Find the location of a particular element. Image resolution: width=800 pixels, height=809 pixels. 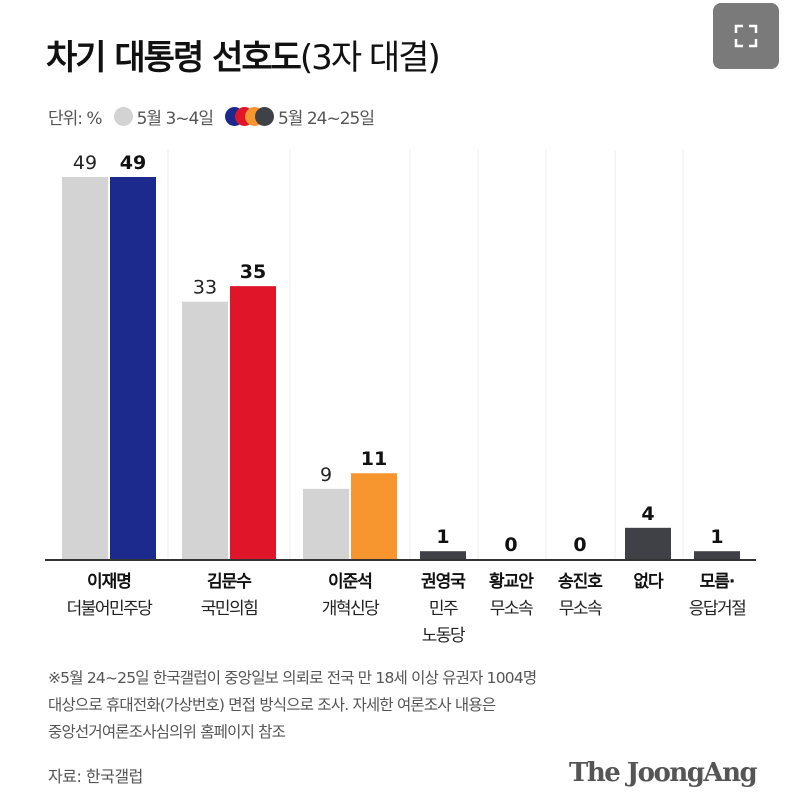

brand-logo: The JoongAng is located at coordinates (663, 773).